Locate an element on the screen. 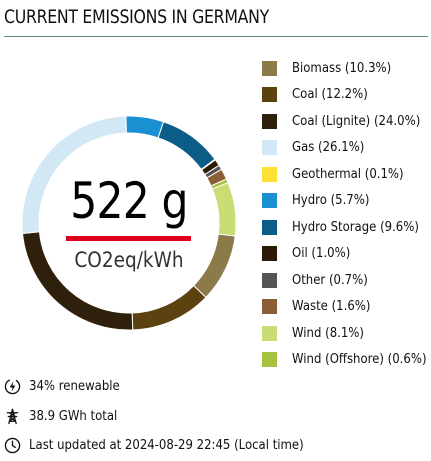 Image resolution: width=431 pixels, height=461 pixels. legend-item: Geothermal (0.1%) is located at coordinates (346, 174).